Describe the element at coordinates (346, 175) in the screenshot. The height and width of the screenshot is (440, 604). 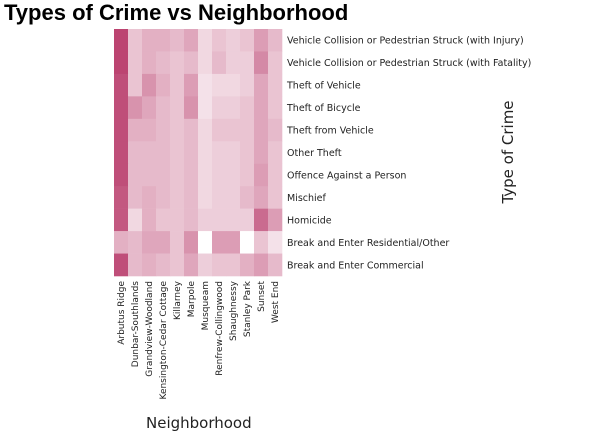
I see `y-tick-label: Offence Against a Person` at that location.